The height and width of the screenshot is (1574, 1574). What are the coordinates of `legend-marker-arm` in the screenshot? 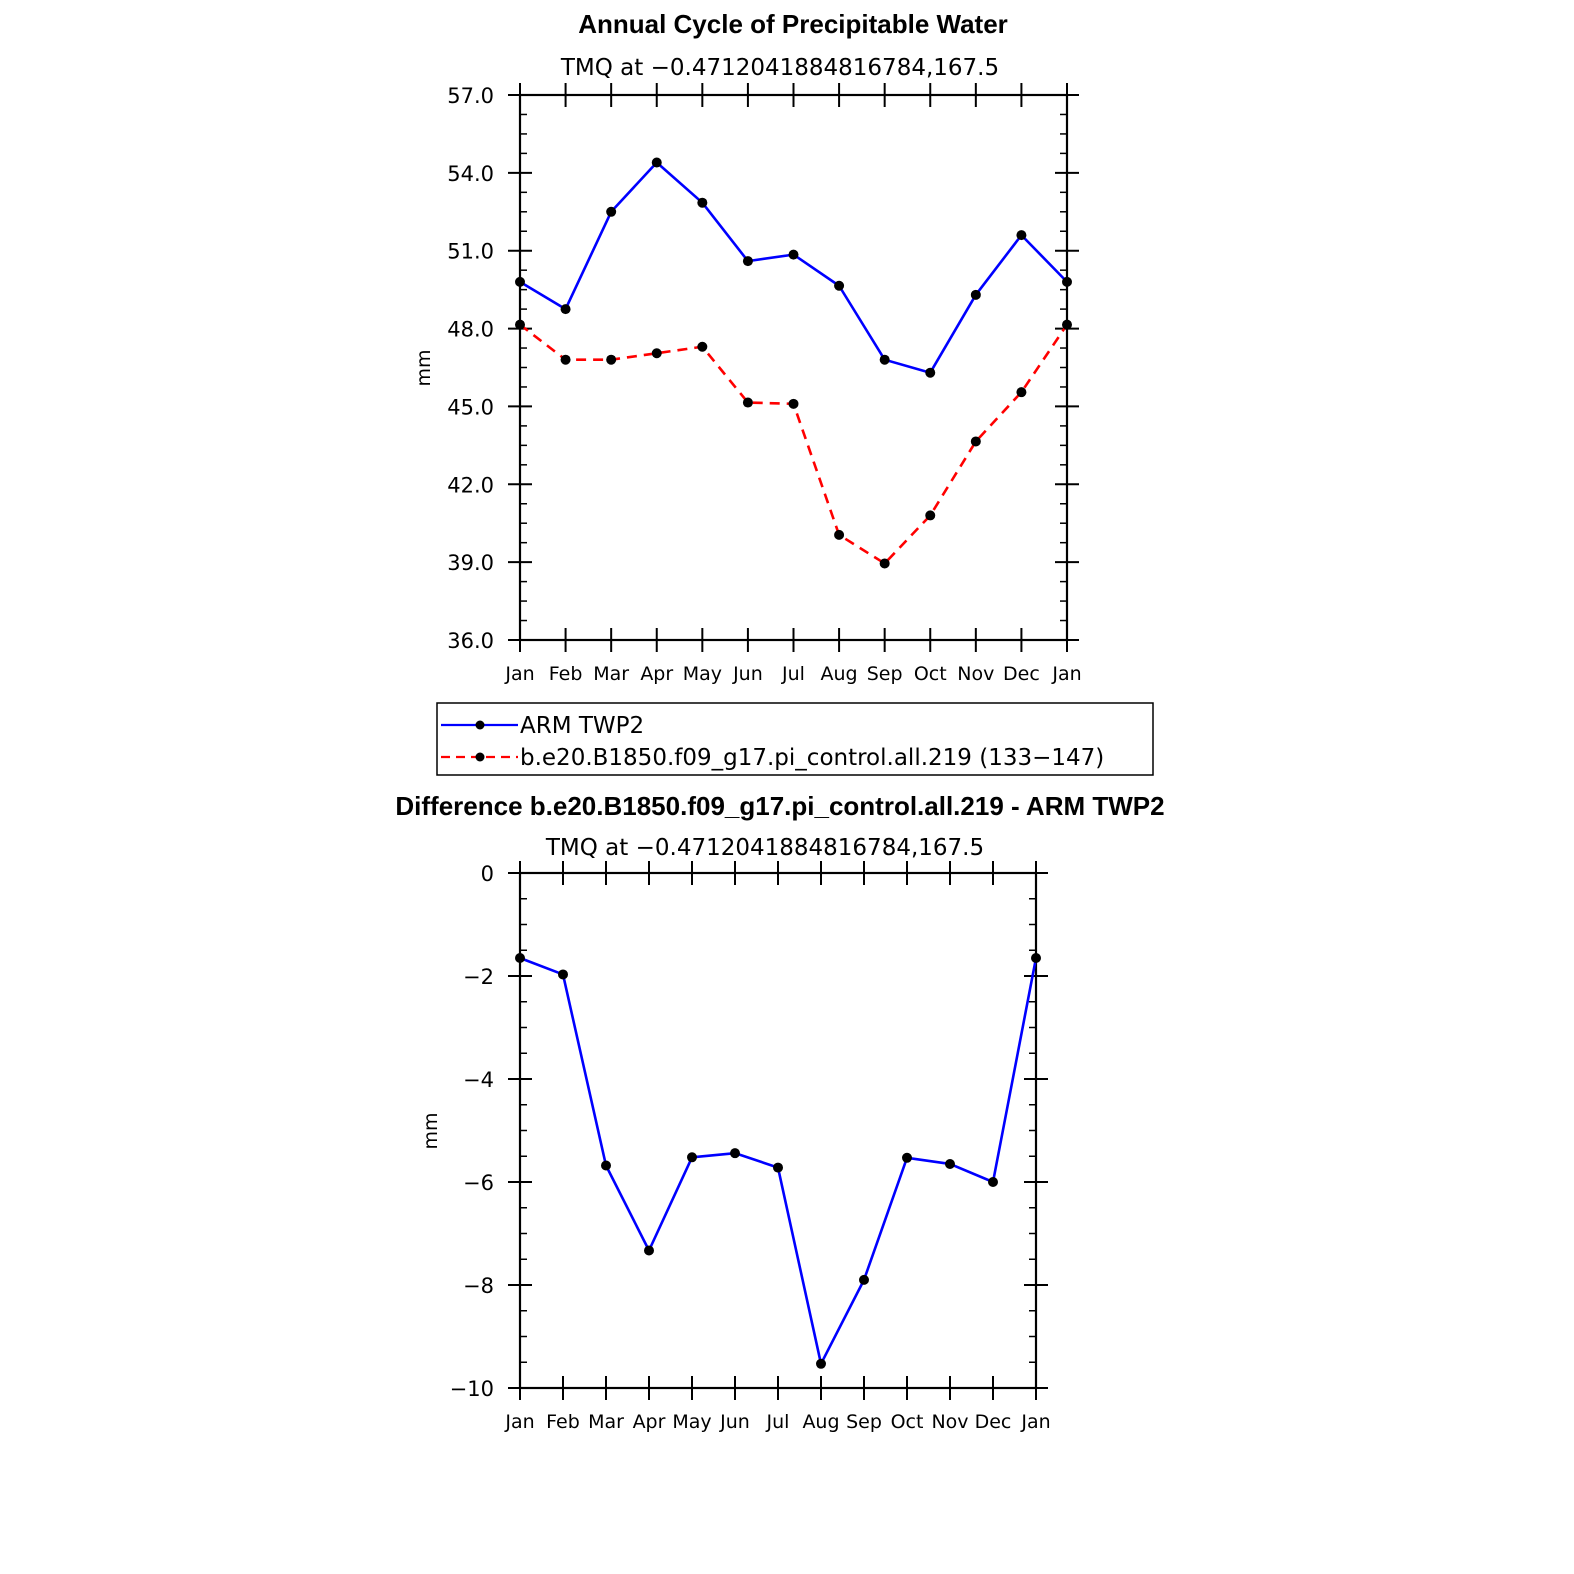 It's located at (480, 725).